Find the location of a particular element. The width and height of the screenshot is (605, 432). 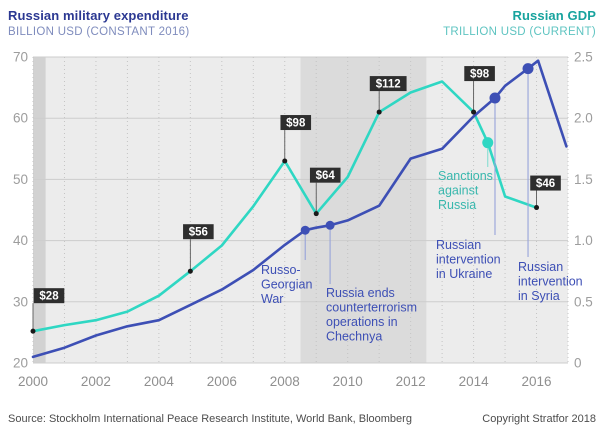

oil-price-label: $64 is located at coordinates (325, 192).